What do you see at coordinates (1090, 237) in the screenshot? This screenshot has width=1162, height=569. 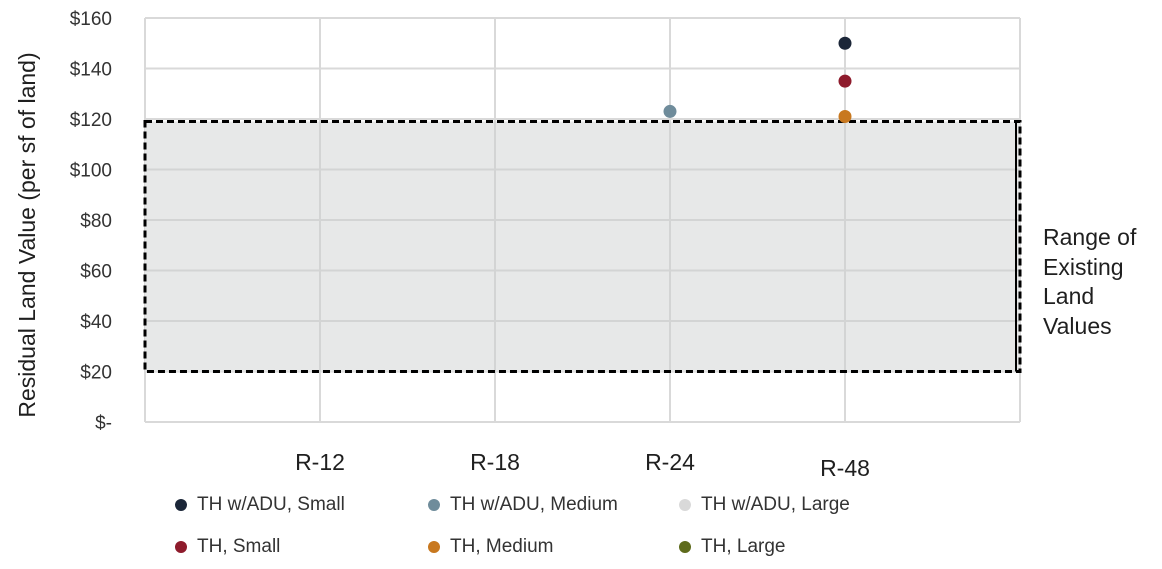 I see `range-annotation-line: Range of` at bounding box center [1090, 237].